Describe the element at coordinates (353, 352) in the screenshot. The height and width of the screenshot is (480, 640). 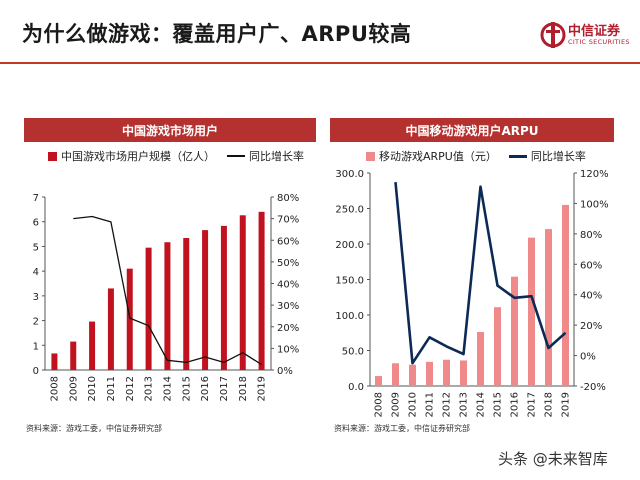
I see `left-tick-label: 50.0` at that location.